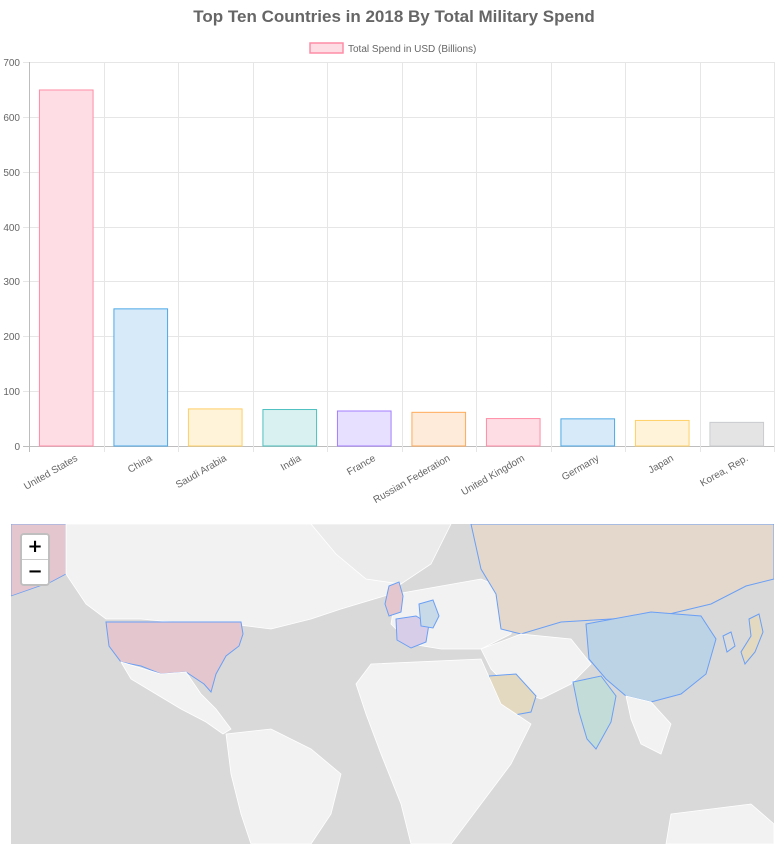 The image size is (775, 844). I want to click on y-tick-label: 500, so click(11, 173).